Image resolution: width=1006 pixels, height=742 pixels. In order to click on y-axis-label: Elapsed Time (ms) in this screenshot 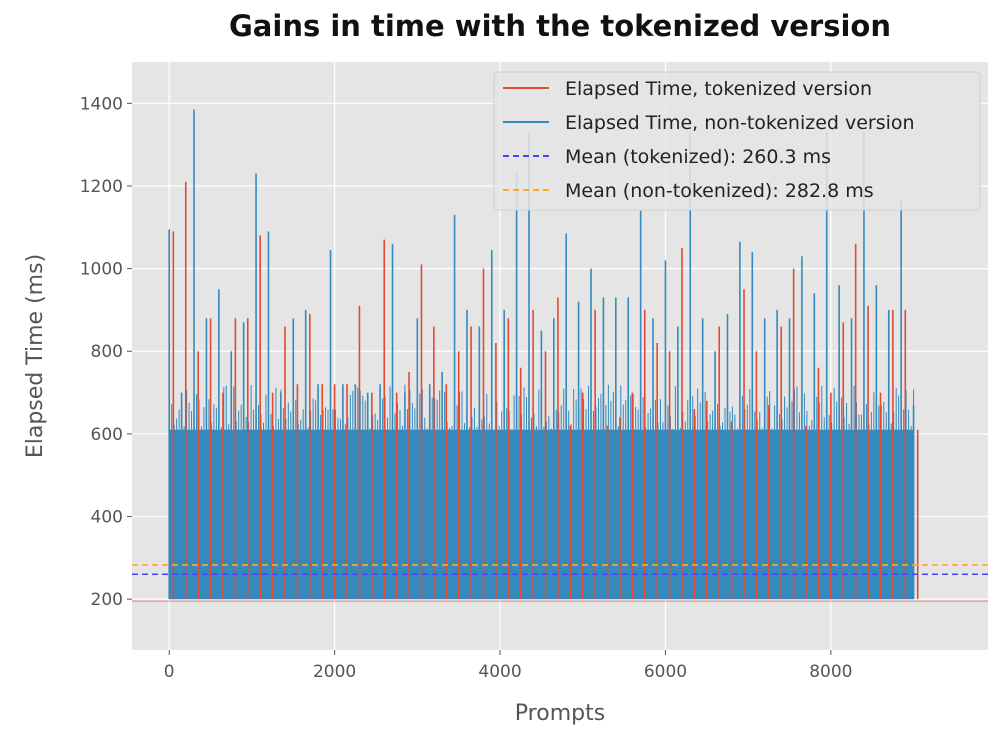, I will do `click(35, 356)`.